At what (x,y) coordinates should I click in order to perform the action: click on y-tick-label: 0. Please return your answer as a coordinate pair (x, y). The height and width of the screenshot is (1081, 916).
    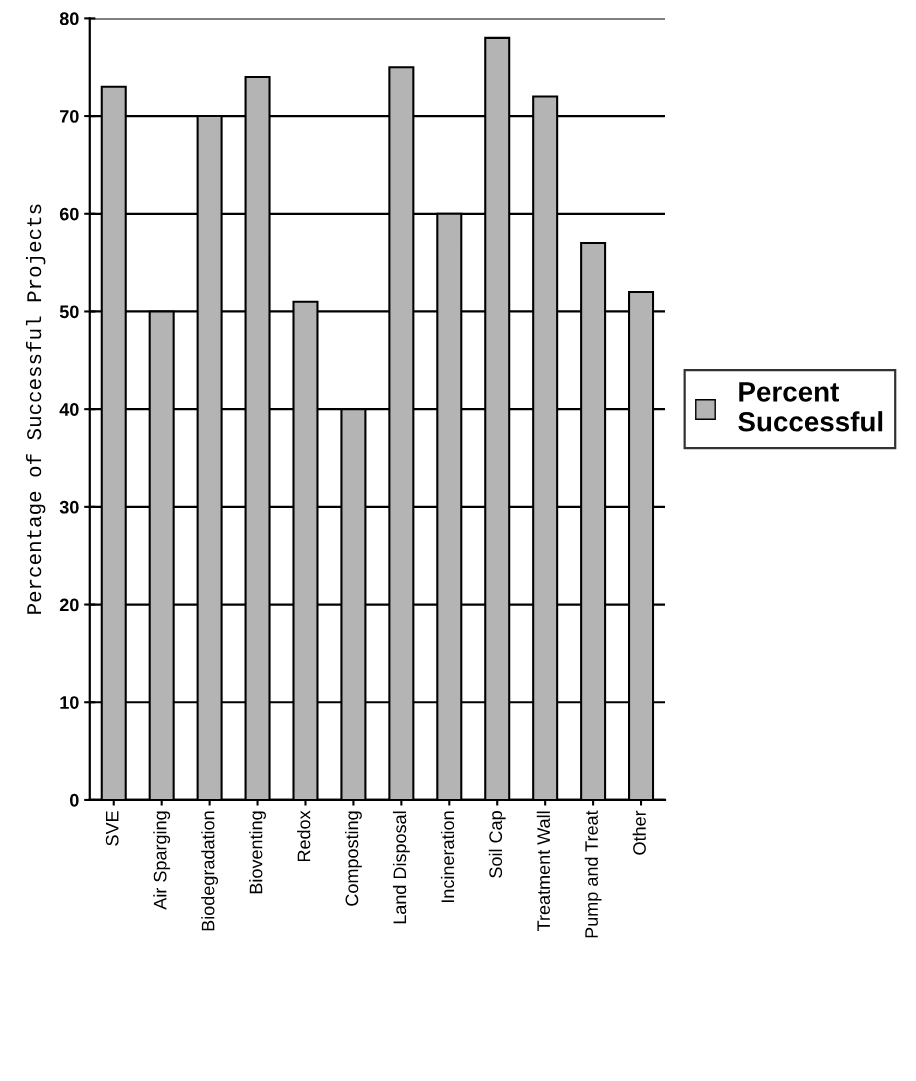
    Looking at the image, I should click on (74, 800).